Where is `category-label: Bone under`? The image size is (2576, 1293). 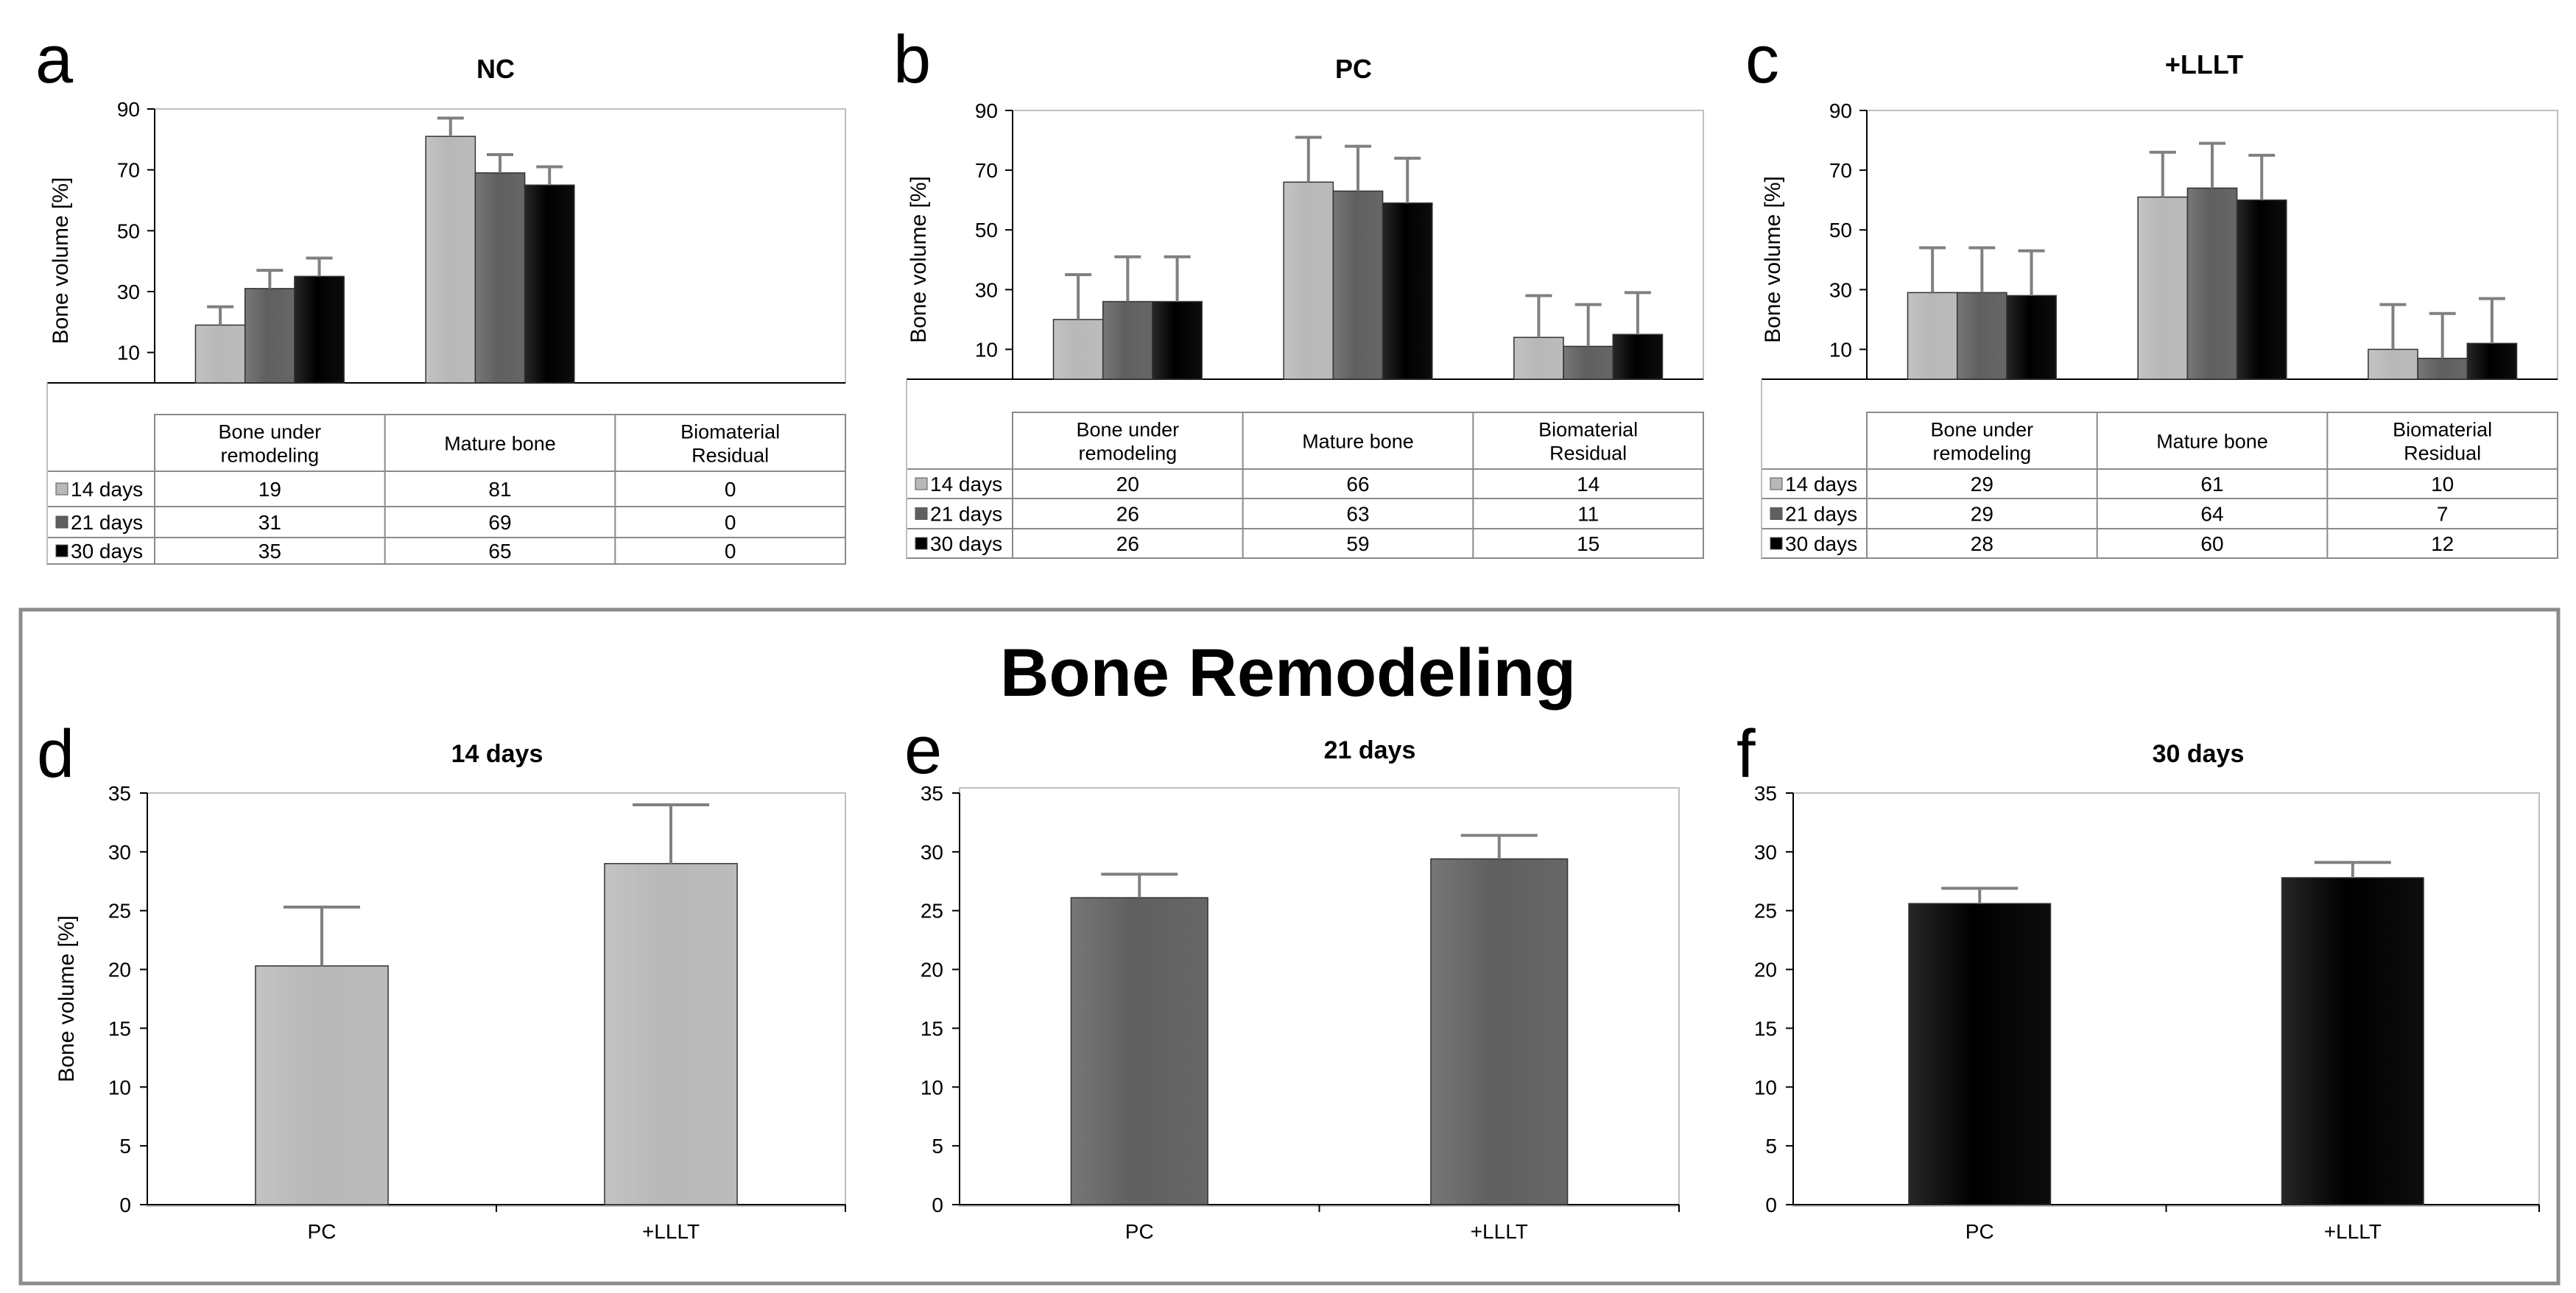 category-label: Bone under is located at coordinates (270, 432).